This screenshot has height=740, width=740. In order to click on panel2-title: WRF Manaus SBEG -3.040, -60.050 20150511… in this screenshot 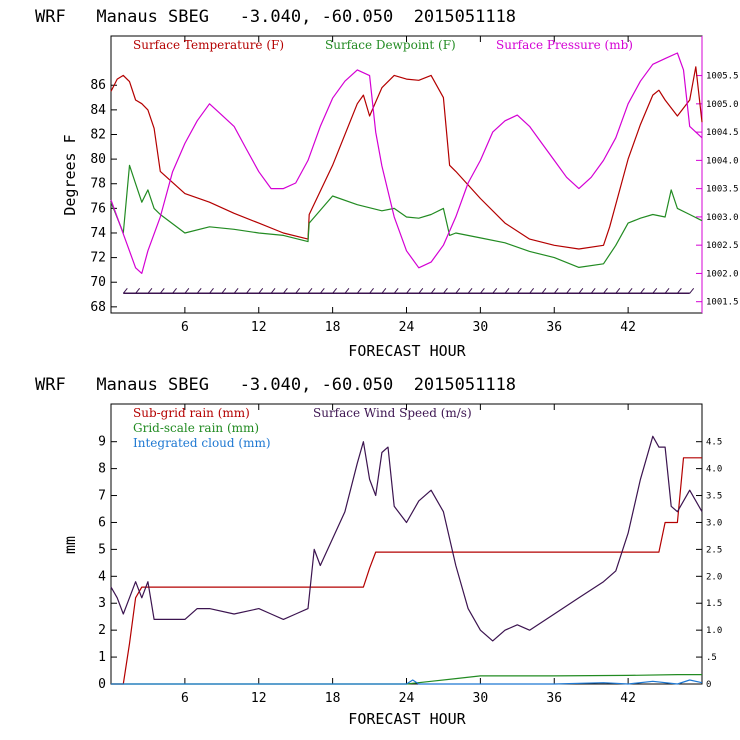, I will do `click(275, 385)`.